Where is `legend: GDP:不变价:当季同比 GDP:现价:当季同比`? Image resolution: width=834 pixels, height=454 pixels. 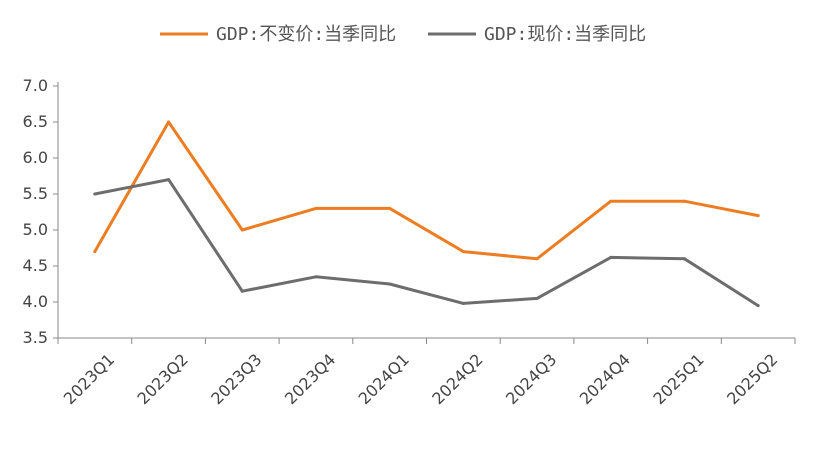
legend: GDP:不变价:当季同比 GDP:现价:当季同比 is located at coordinates (403, 34).